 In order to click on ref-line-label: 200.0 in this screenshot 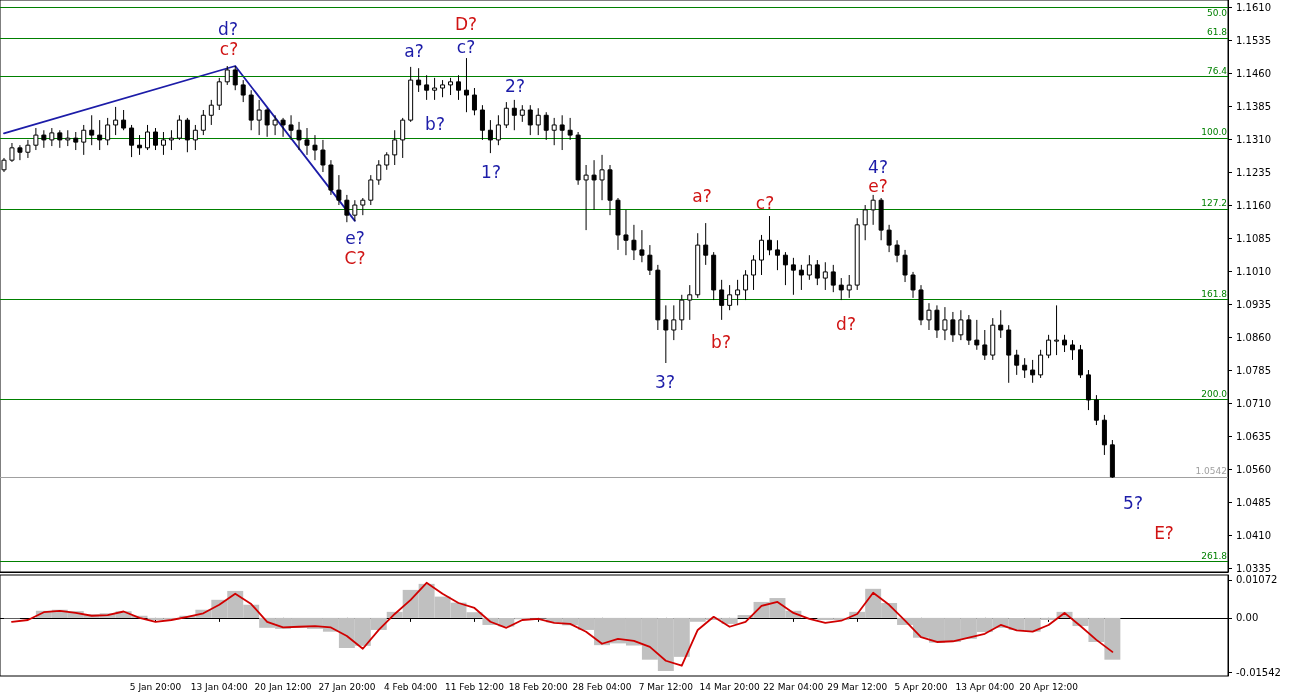, I will do `click(1214, 393)`.